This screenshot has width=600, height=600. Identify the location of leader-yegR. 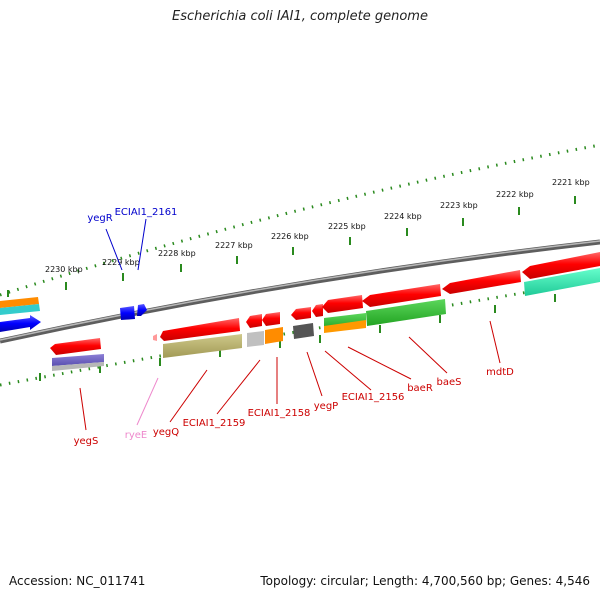
(114, 249).